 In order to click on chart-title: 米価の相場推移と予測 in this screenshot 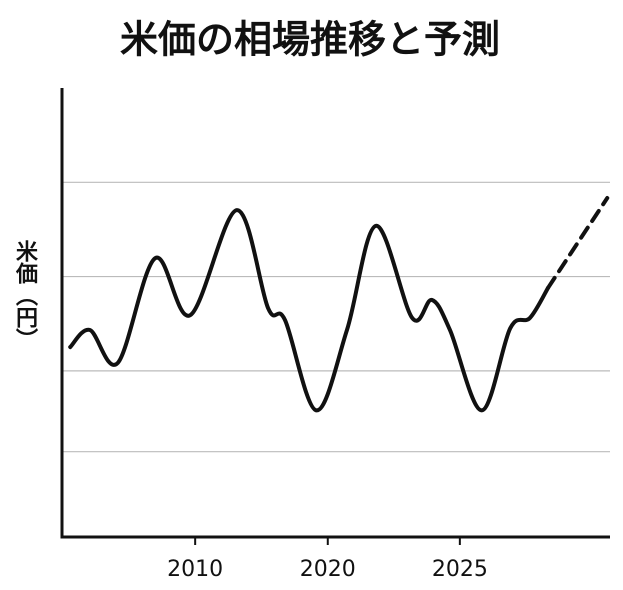, I will do `click(310, 40)`.